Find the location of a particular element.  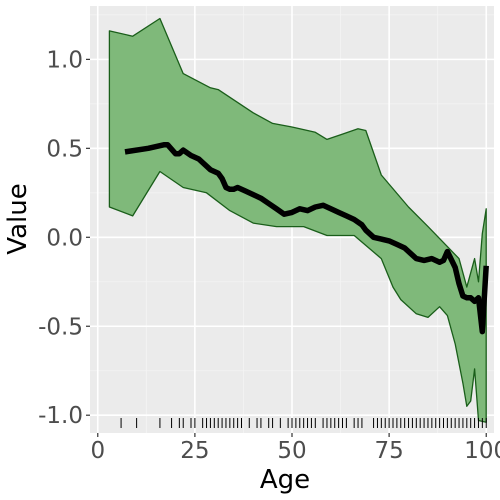

x-tick-label: 75 is located at coordinates (388, 451).